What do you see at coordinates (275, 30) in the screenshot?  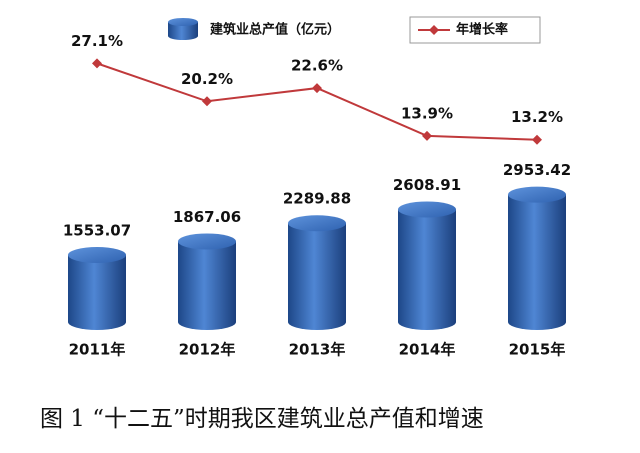 I see `legend-label: 建筑业总产值（亿元）` at bounding box center [275, 30].